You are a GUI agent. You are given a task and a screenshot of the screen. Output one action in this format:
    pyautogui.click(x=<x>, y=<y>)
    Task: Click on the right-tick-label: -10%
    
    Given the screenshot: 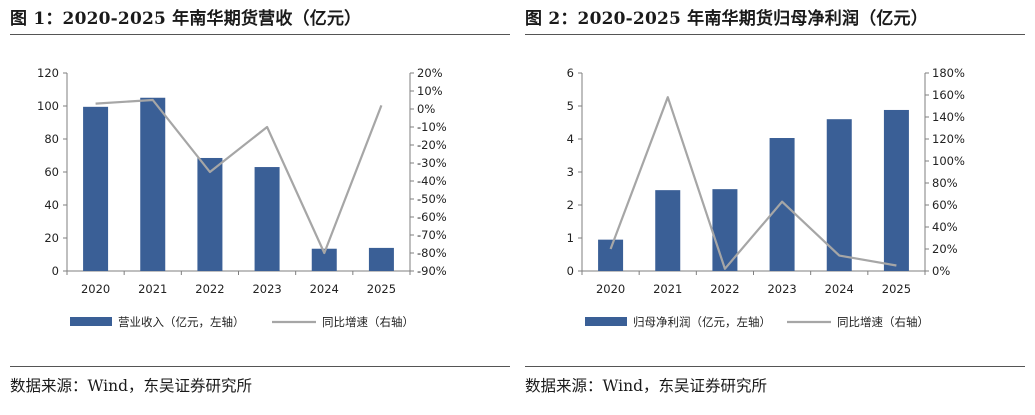 What is the action you would take?
    pyautogui.click(x=432, y=127)
    